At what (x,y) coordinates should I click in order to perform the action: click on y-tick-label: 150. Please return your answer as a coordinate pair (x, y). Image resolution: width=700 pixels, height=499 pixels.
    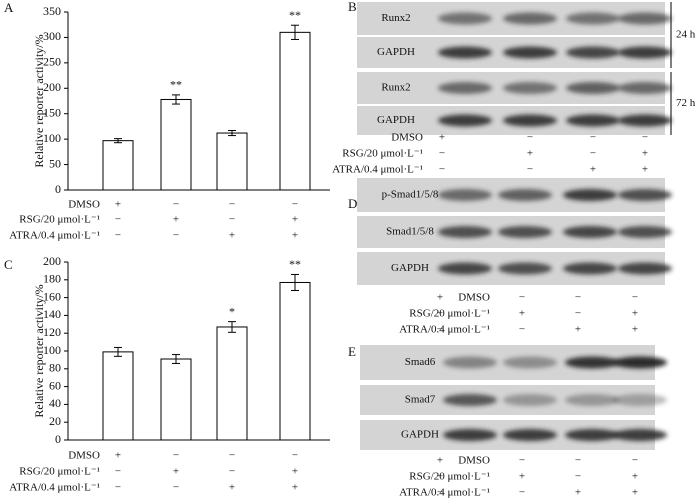
    Looking at the image, I should click on (52, 112).